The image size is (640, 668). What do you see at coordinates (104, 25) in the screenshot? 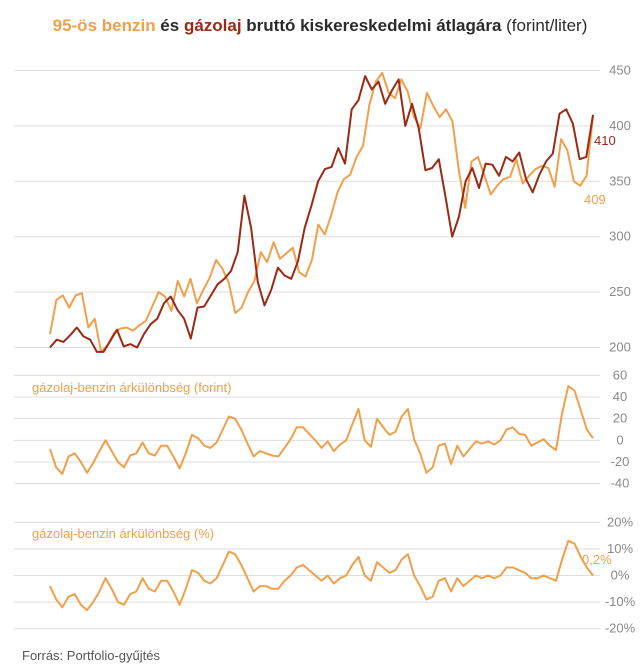
I see `title-benzin: 95-ös benzin` at bounding box center [104, 25].